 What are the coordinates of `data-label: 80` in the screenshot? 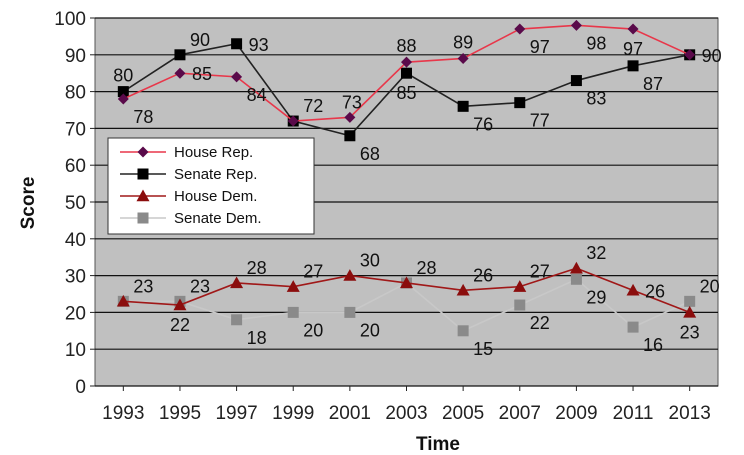 It's located at (123, 76).